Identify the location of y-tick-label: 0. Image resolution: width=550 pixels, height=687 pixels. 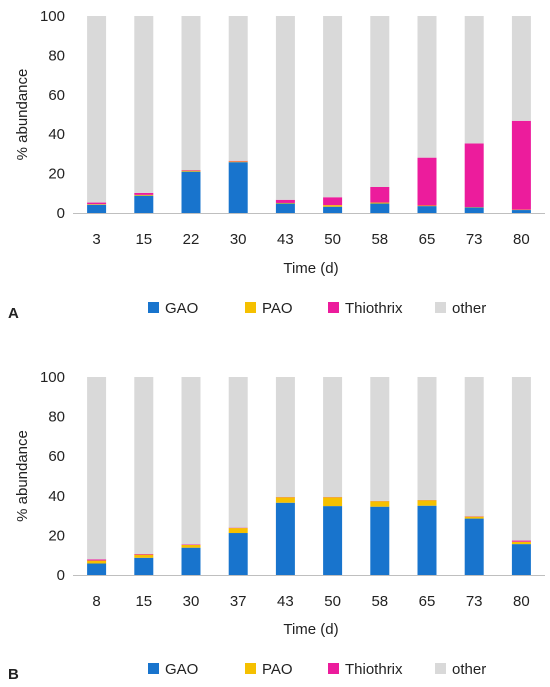
(61, 213).